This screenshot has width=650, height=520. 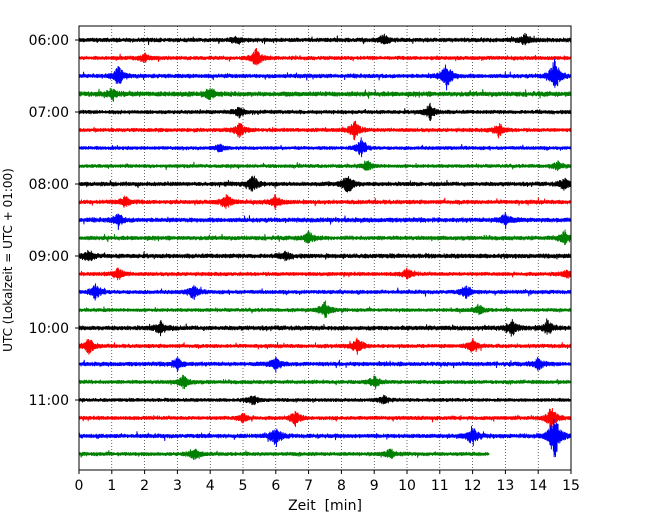 I want to click on x-tick-label: 0, so click(x=79, y=486).